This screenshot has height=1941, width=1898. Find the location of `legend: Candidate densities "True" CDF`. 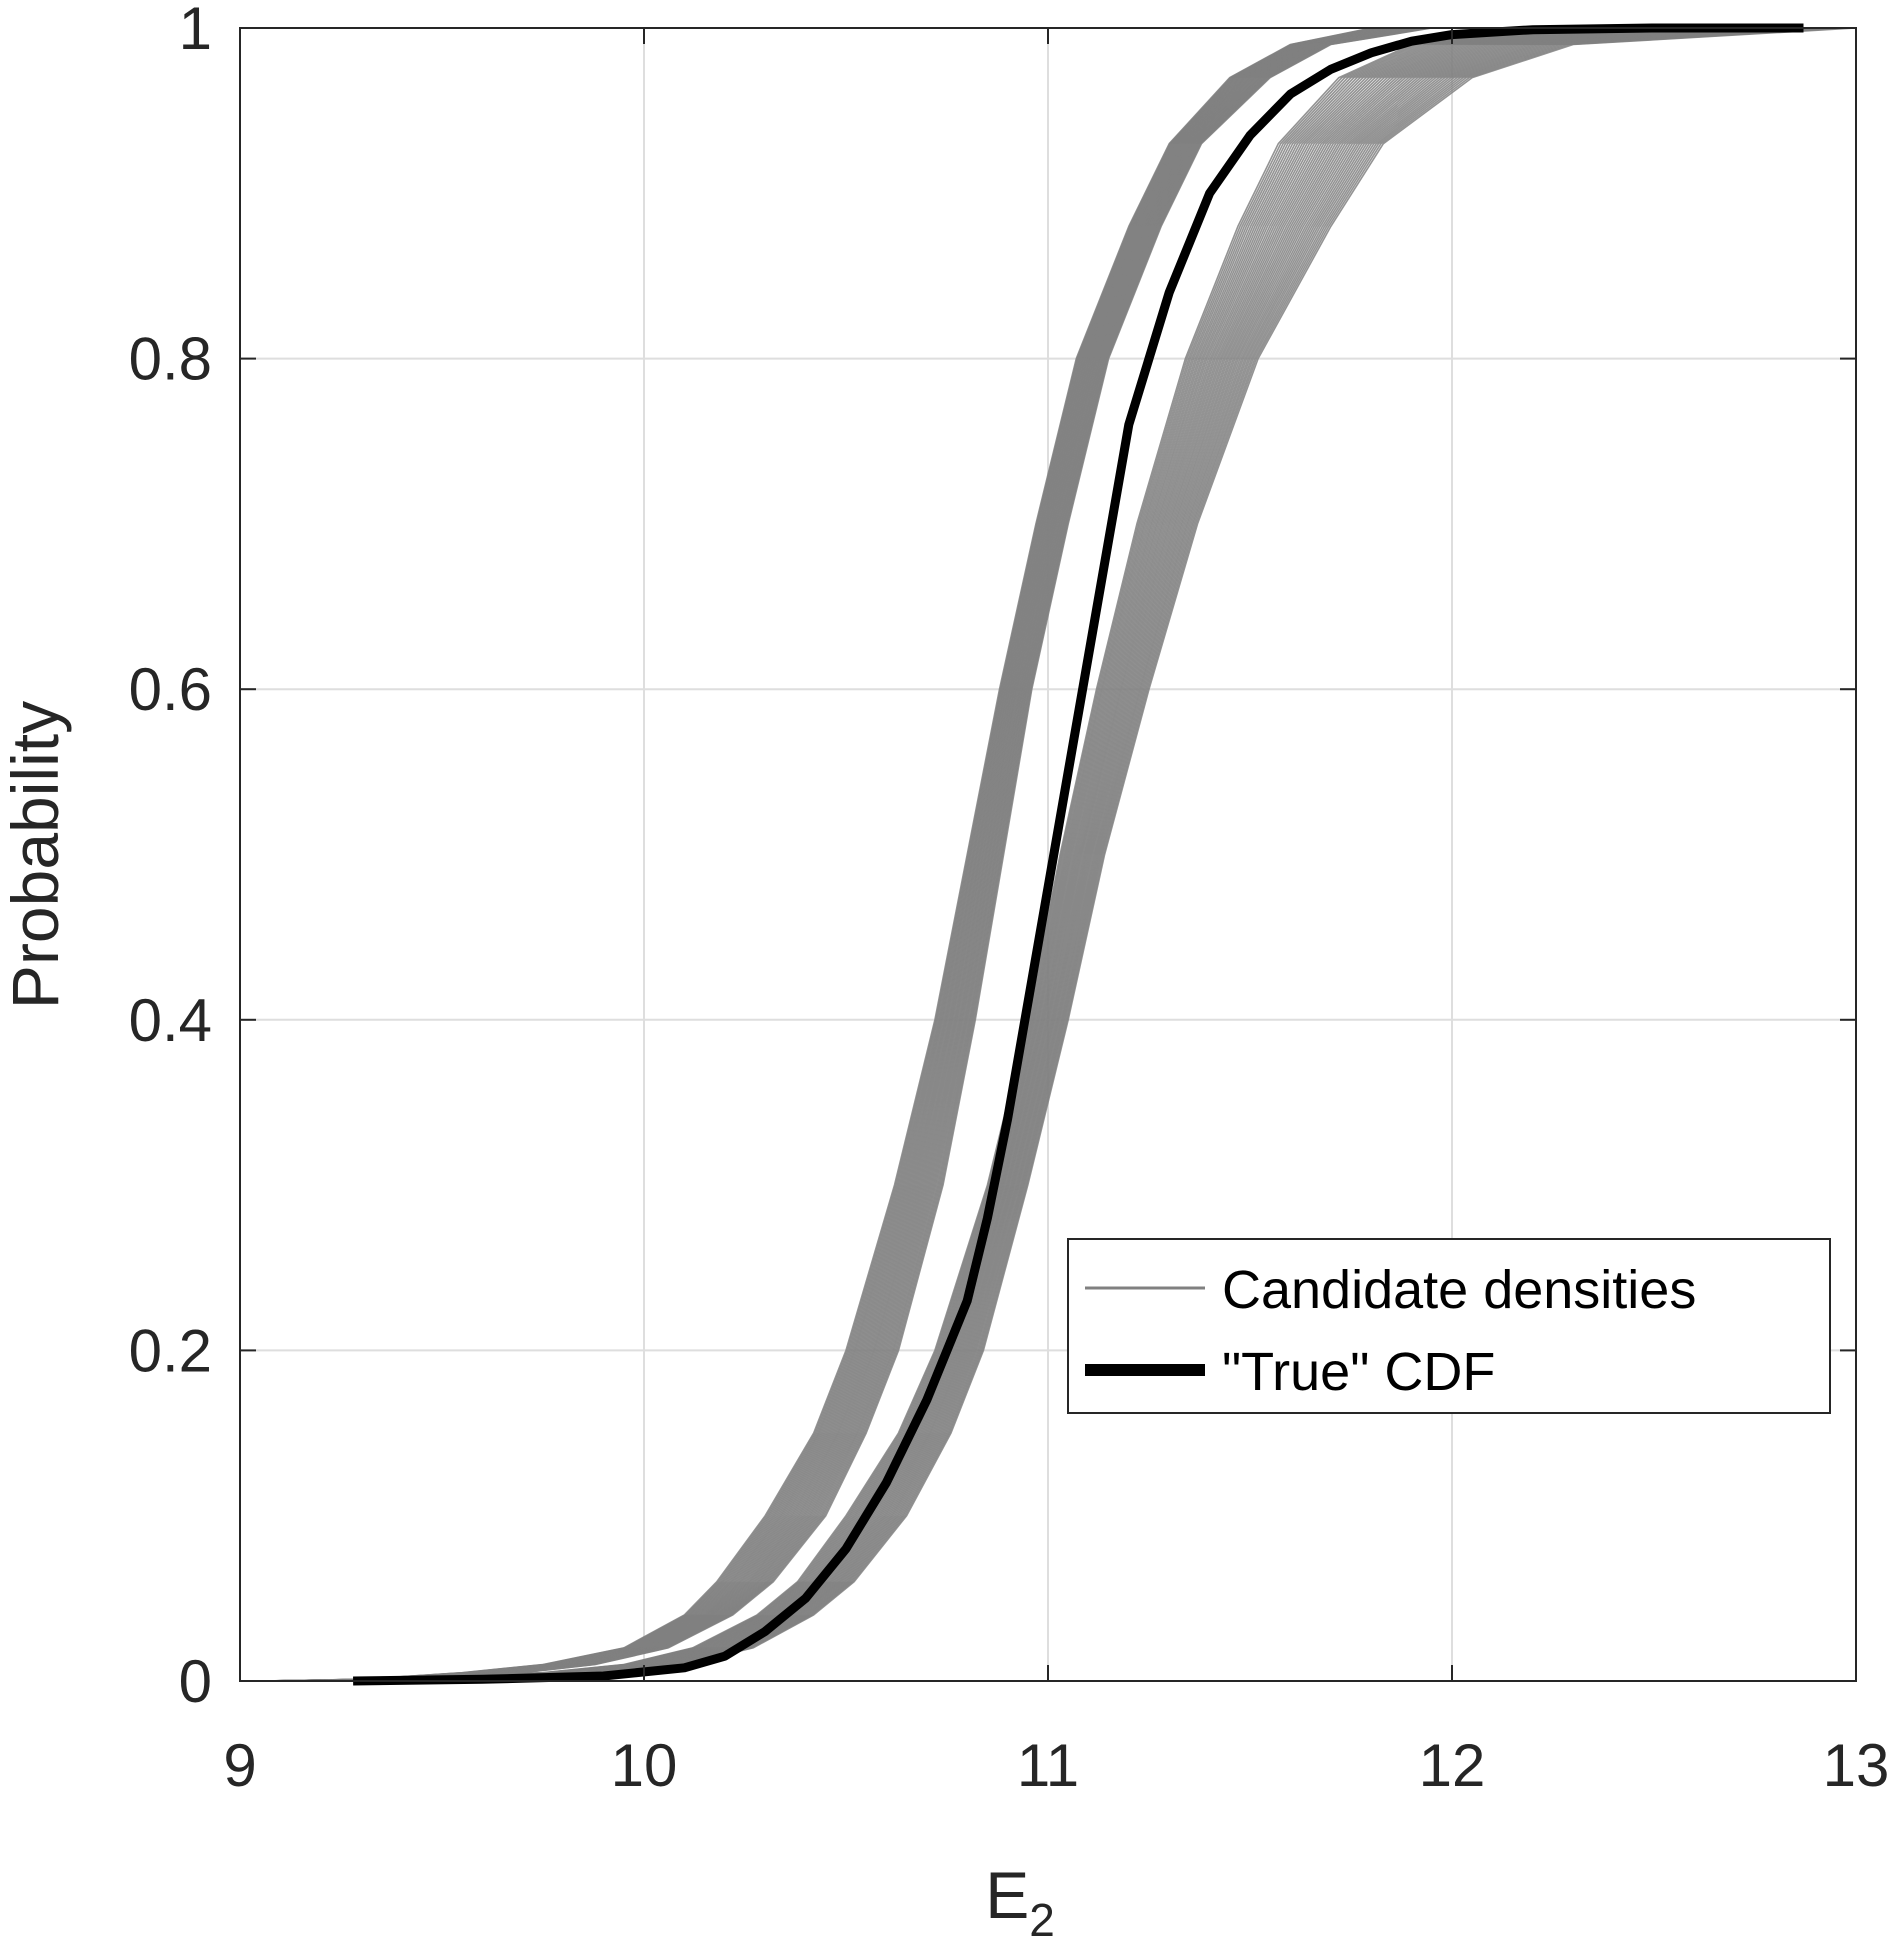

legend: Candidate densities "True" CDF is located at coordinates (1449, 1326).